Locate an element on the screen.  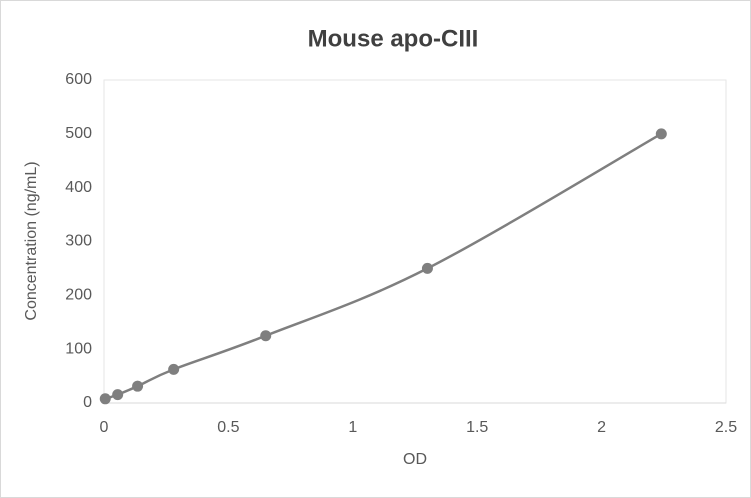
x-tick-label: 2 is located at coordinates (601, 427).